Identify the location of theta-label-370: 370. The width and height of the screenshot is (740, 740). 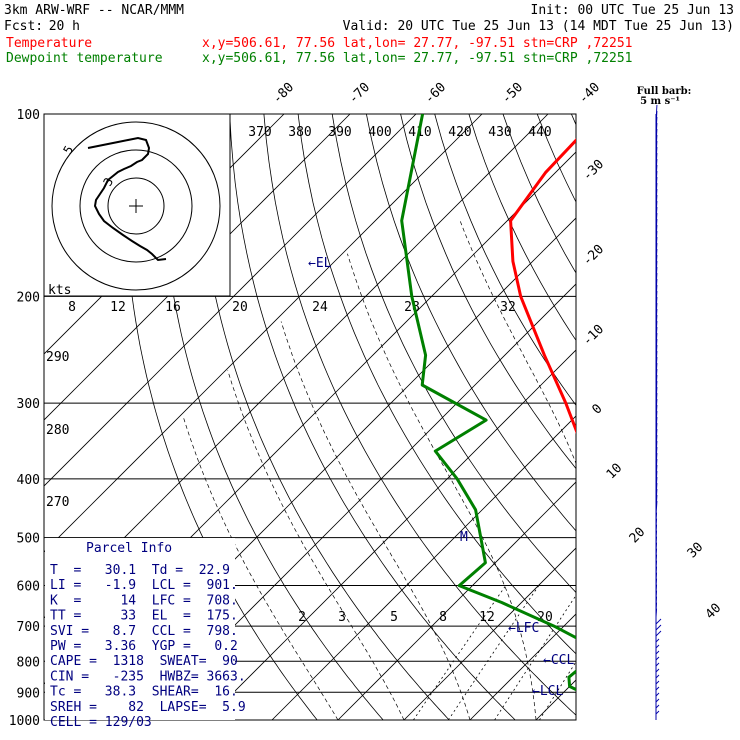
(259, 132).